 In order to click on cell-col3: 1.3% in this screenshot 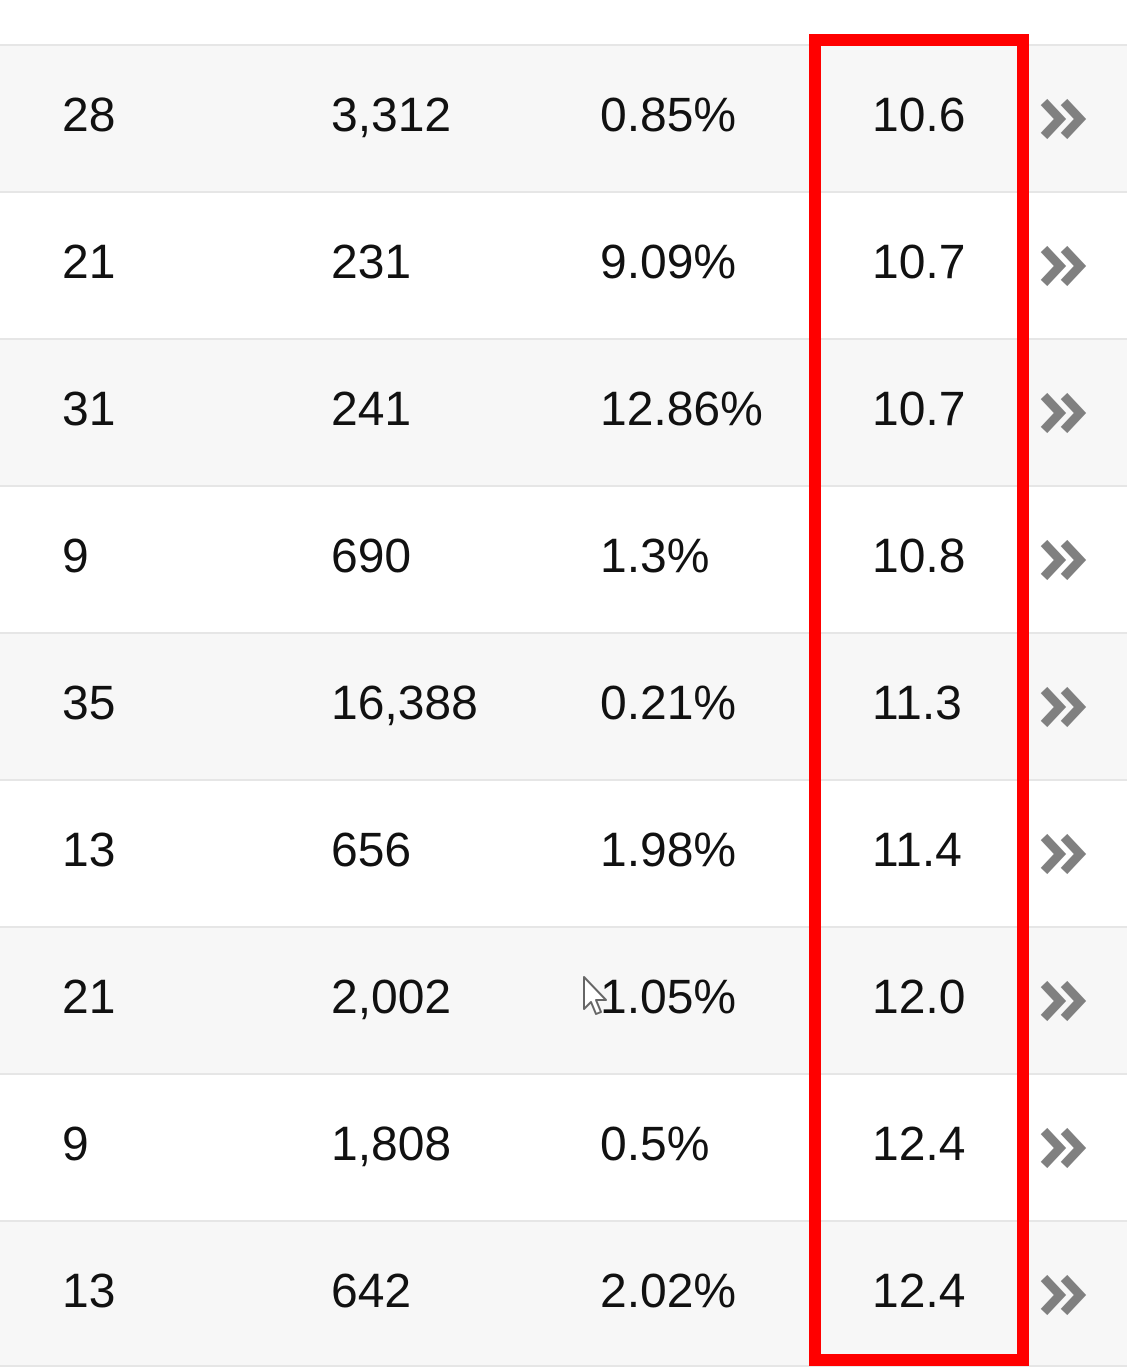, I will do `click(655, 556)`.